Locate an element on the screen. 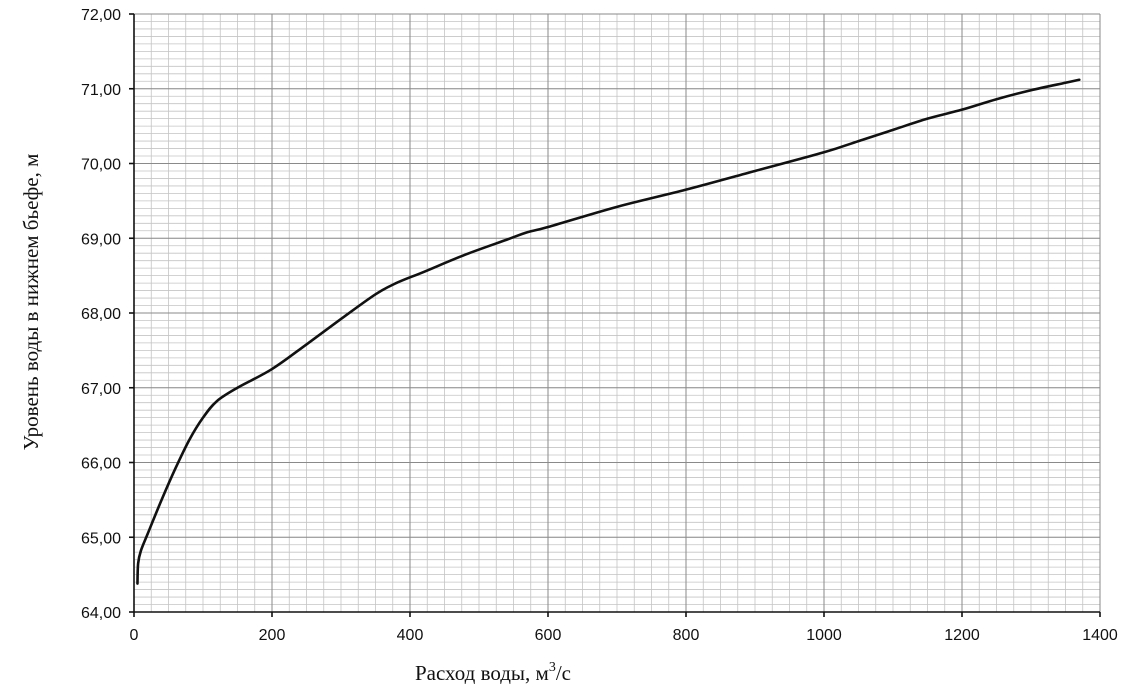 The width and height of the screenshot is (1141, 696). y-axis-title: Уровень воды в нижнем бьефе, м is located at coordinates (31, 302).